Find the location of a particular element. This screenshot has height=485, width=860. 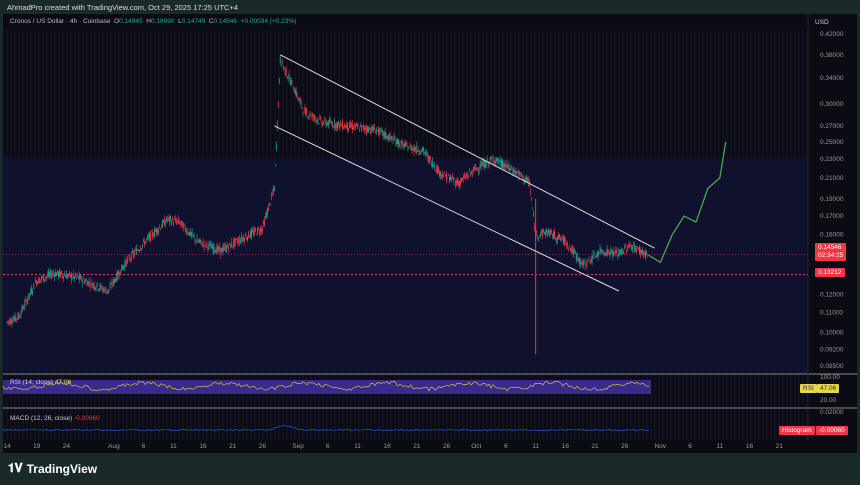

high-label: H is located at coordinates (148, 21).